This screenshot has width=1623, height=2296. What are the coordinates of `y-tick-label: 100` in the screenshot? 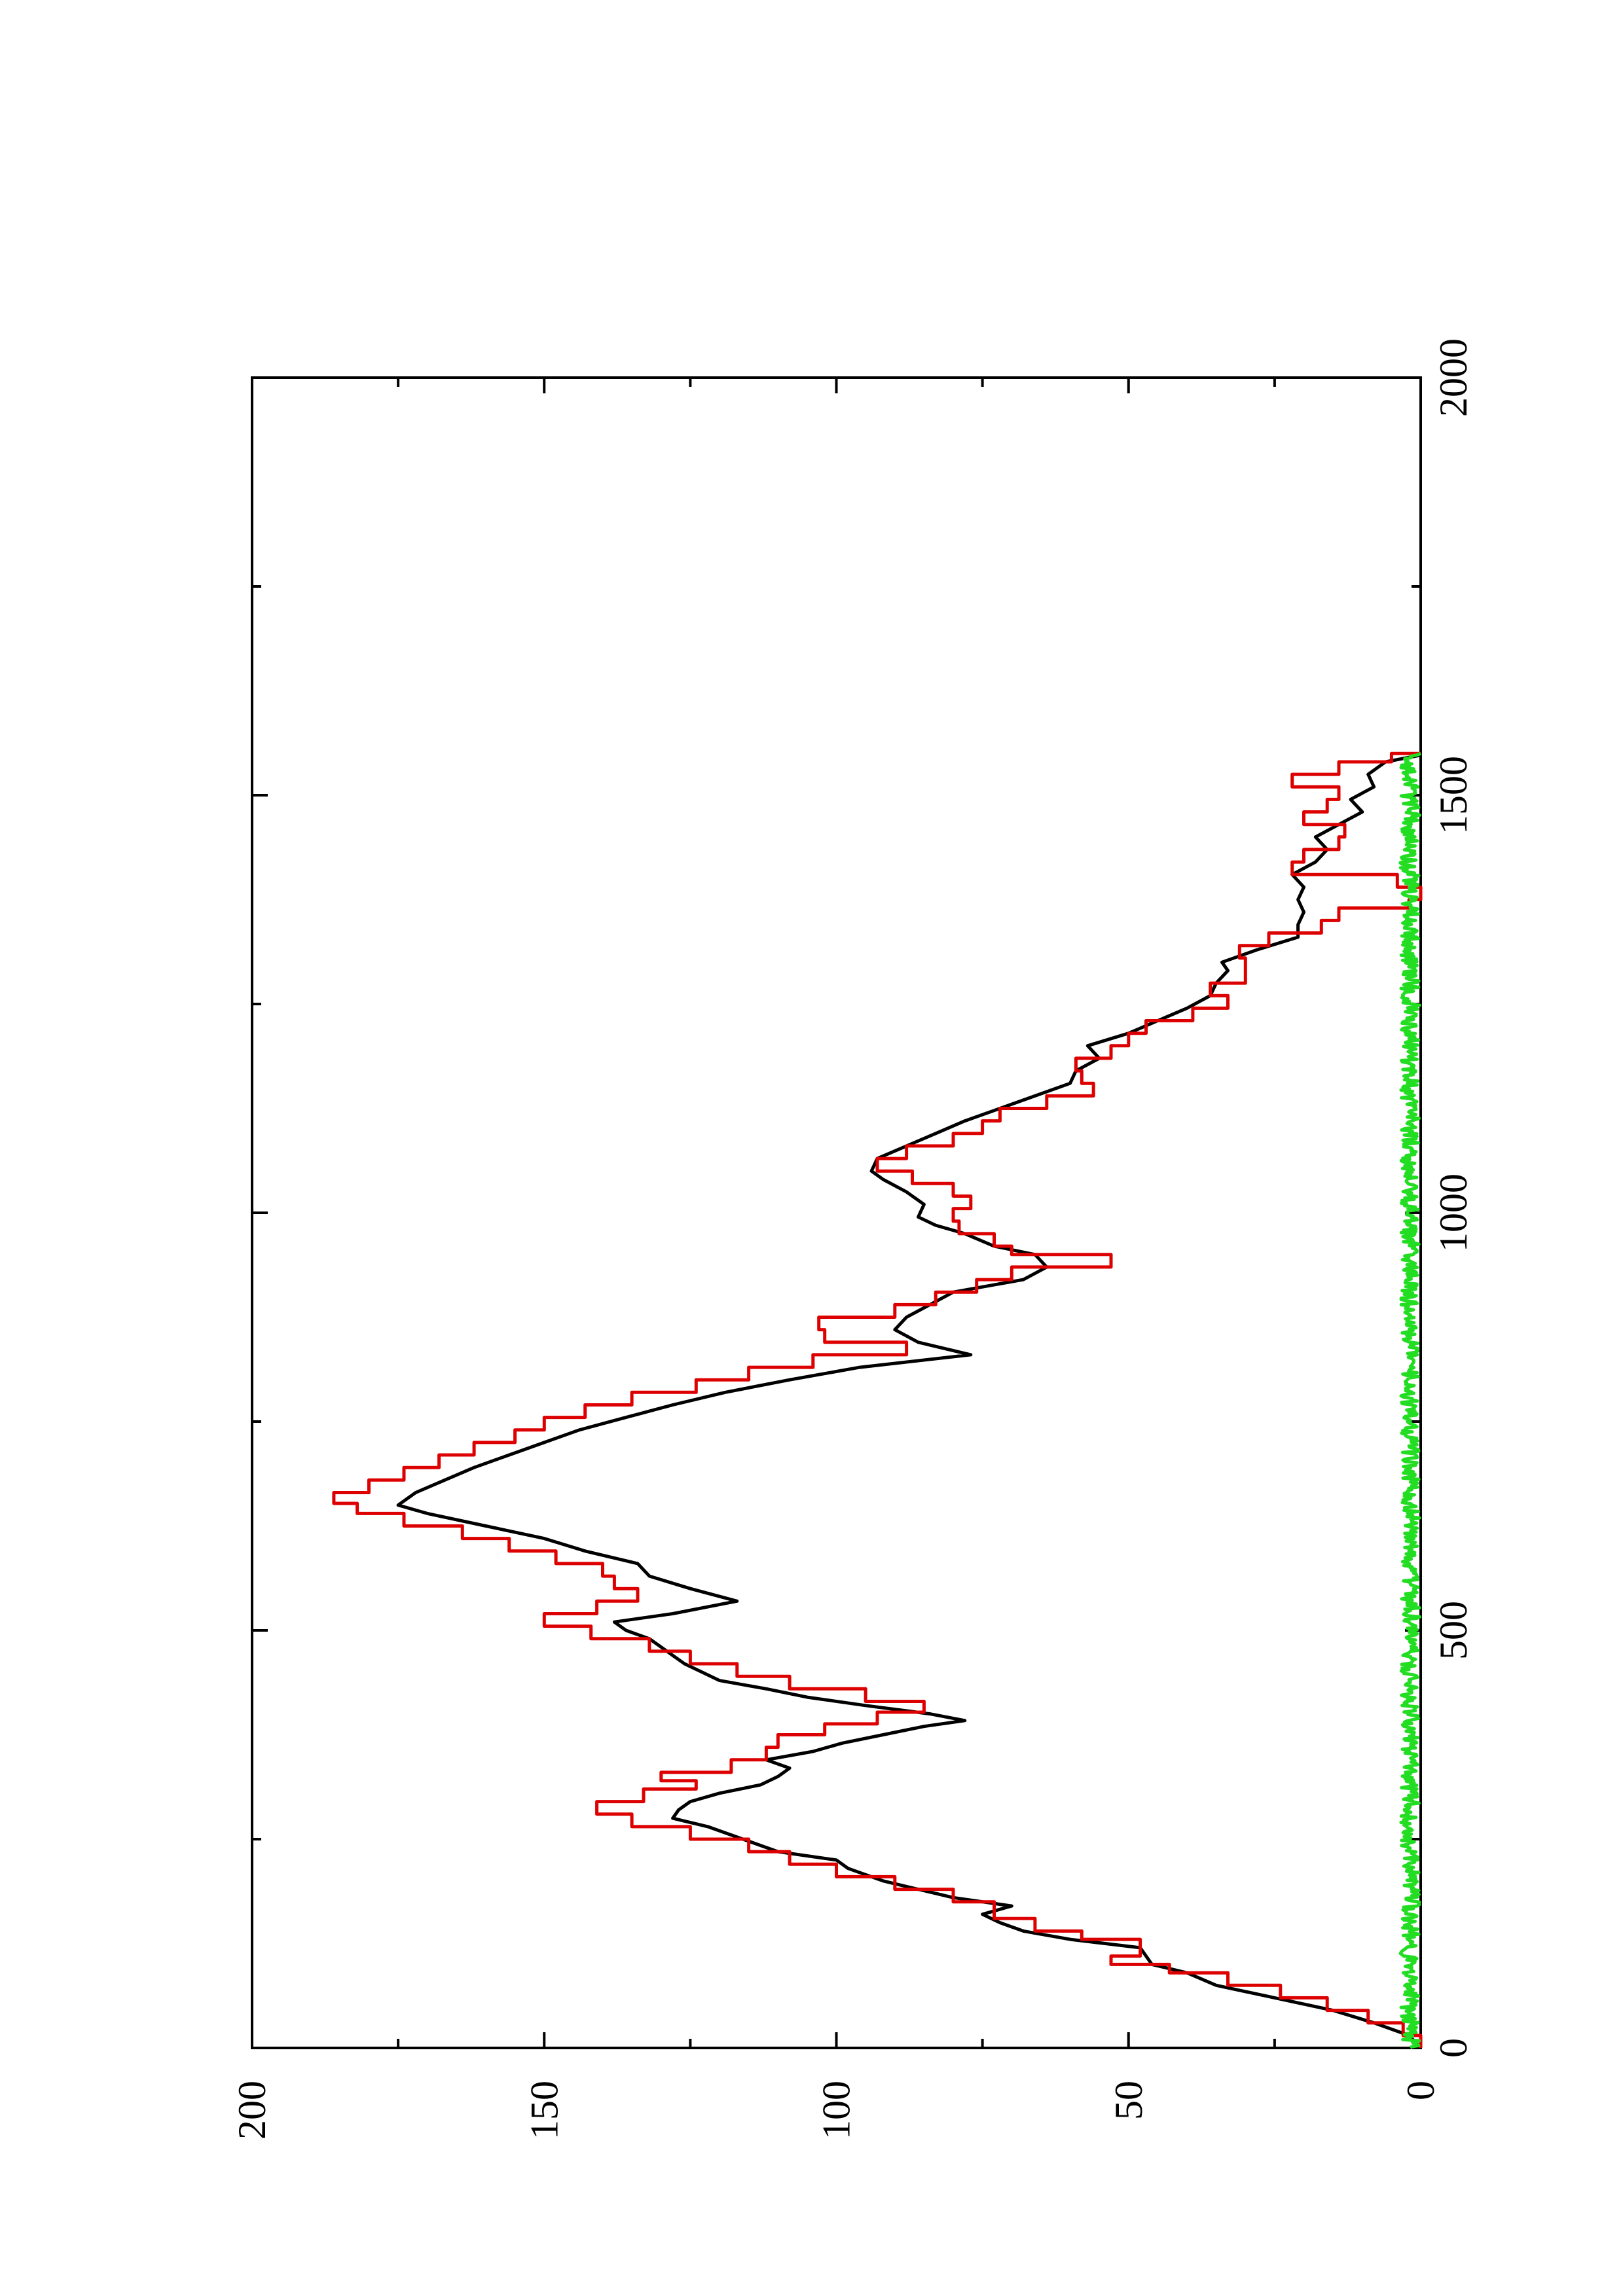 It's located at (836, 2110).